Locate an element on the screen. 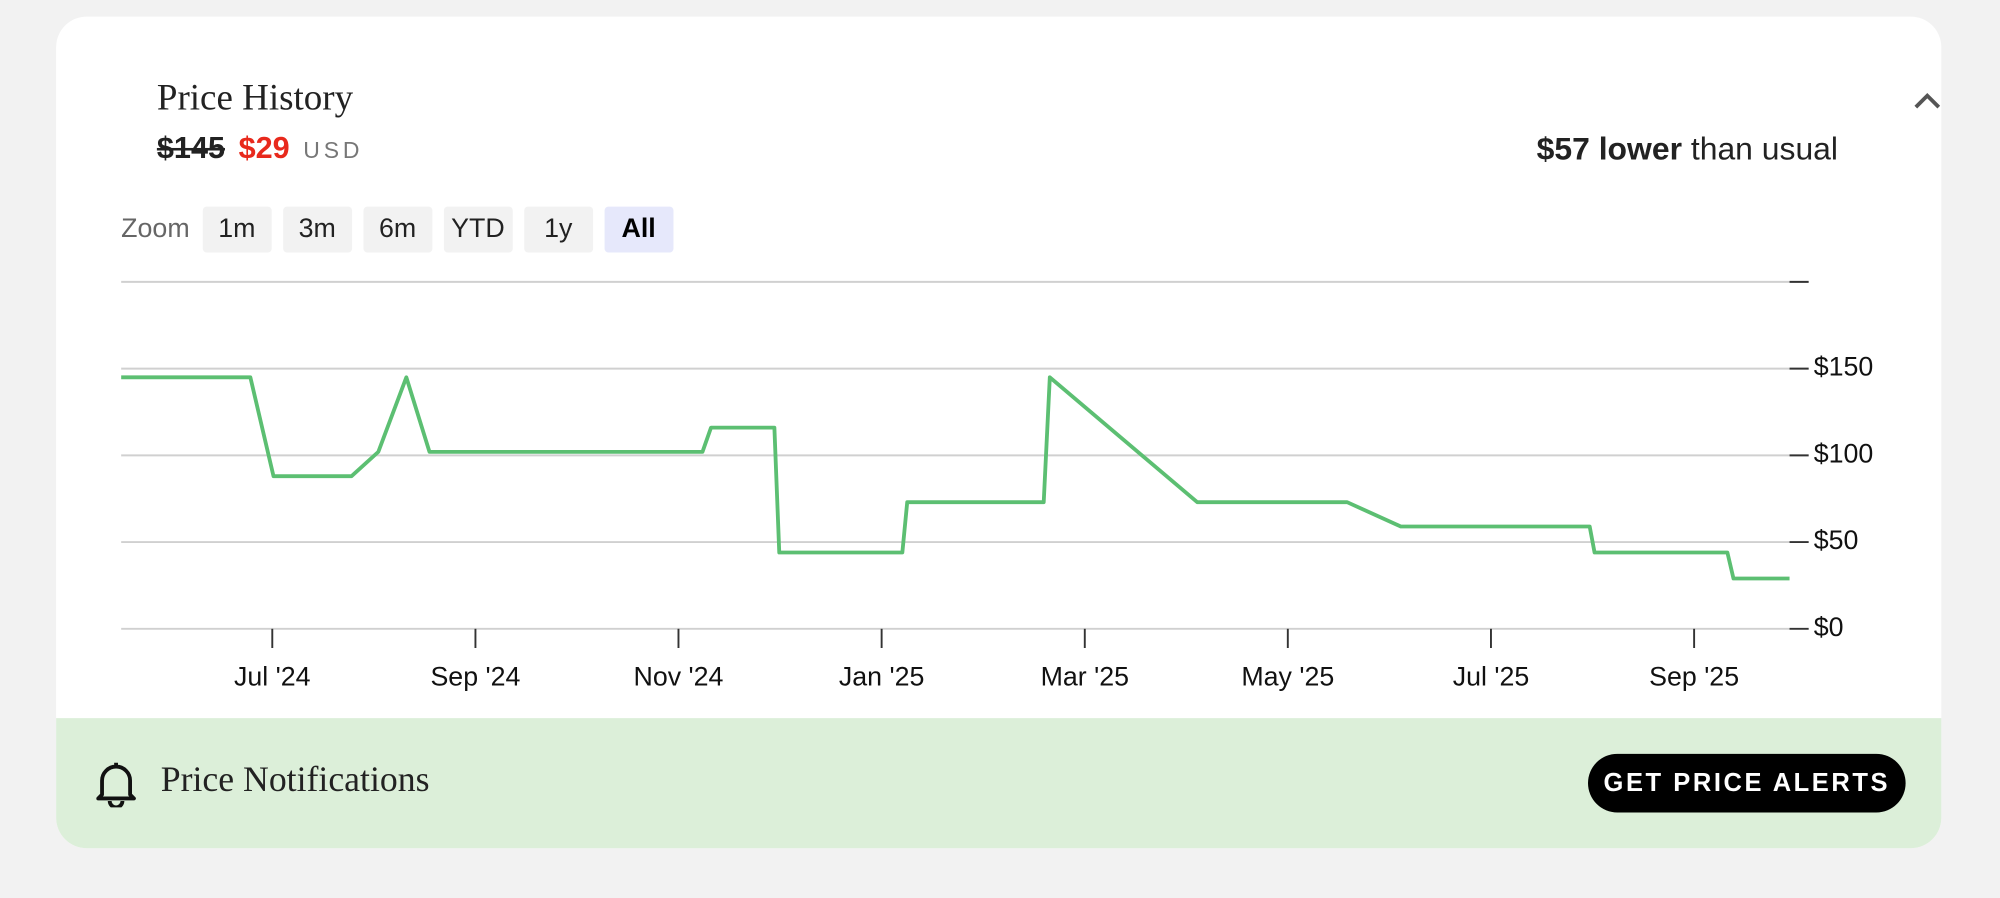 The image size is (2000, 898). currency: USD is located at coordinates (333, 150).